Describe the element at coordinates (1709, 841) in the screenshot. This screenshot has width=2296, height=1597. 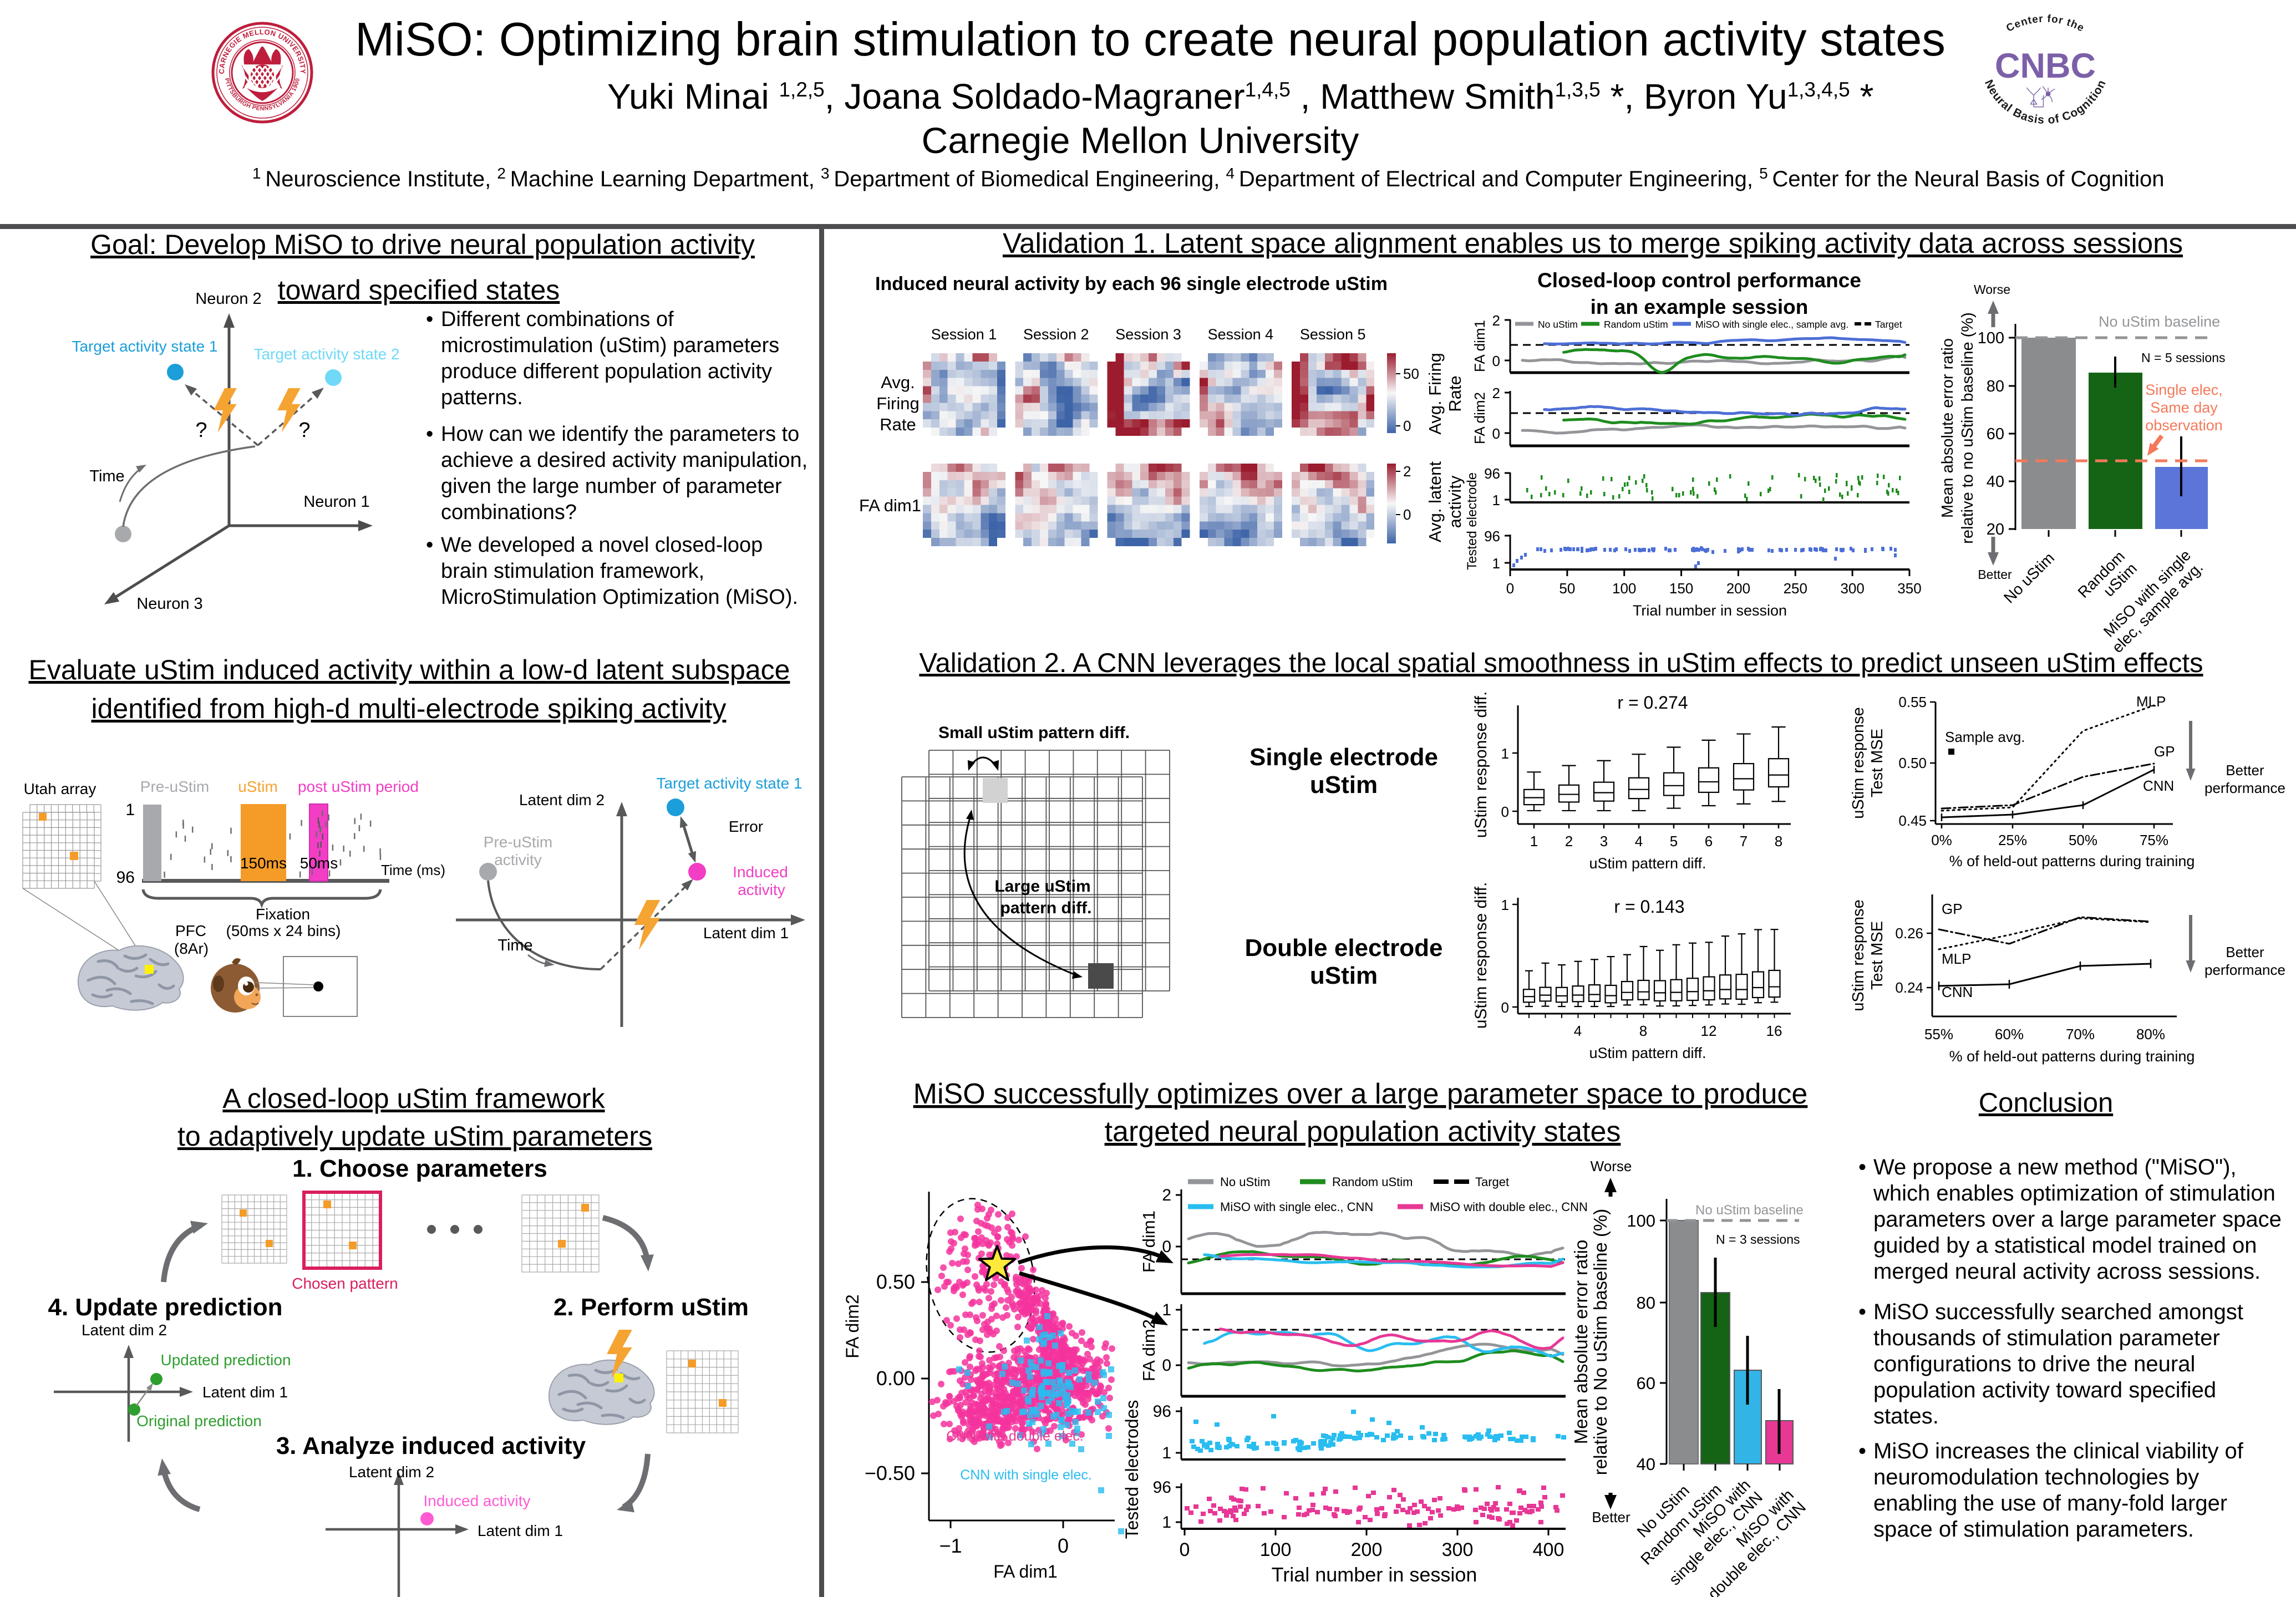
I see `svg-text: 6` at that location.